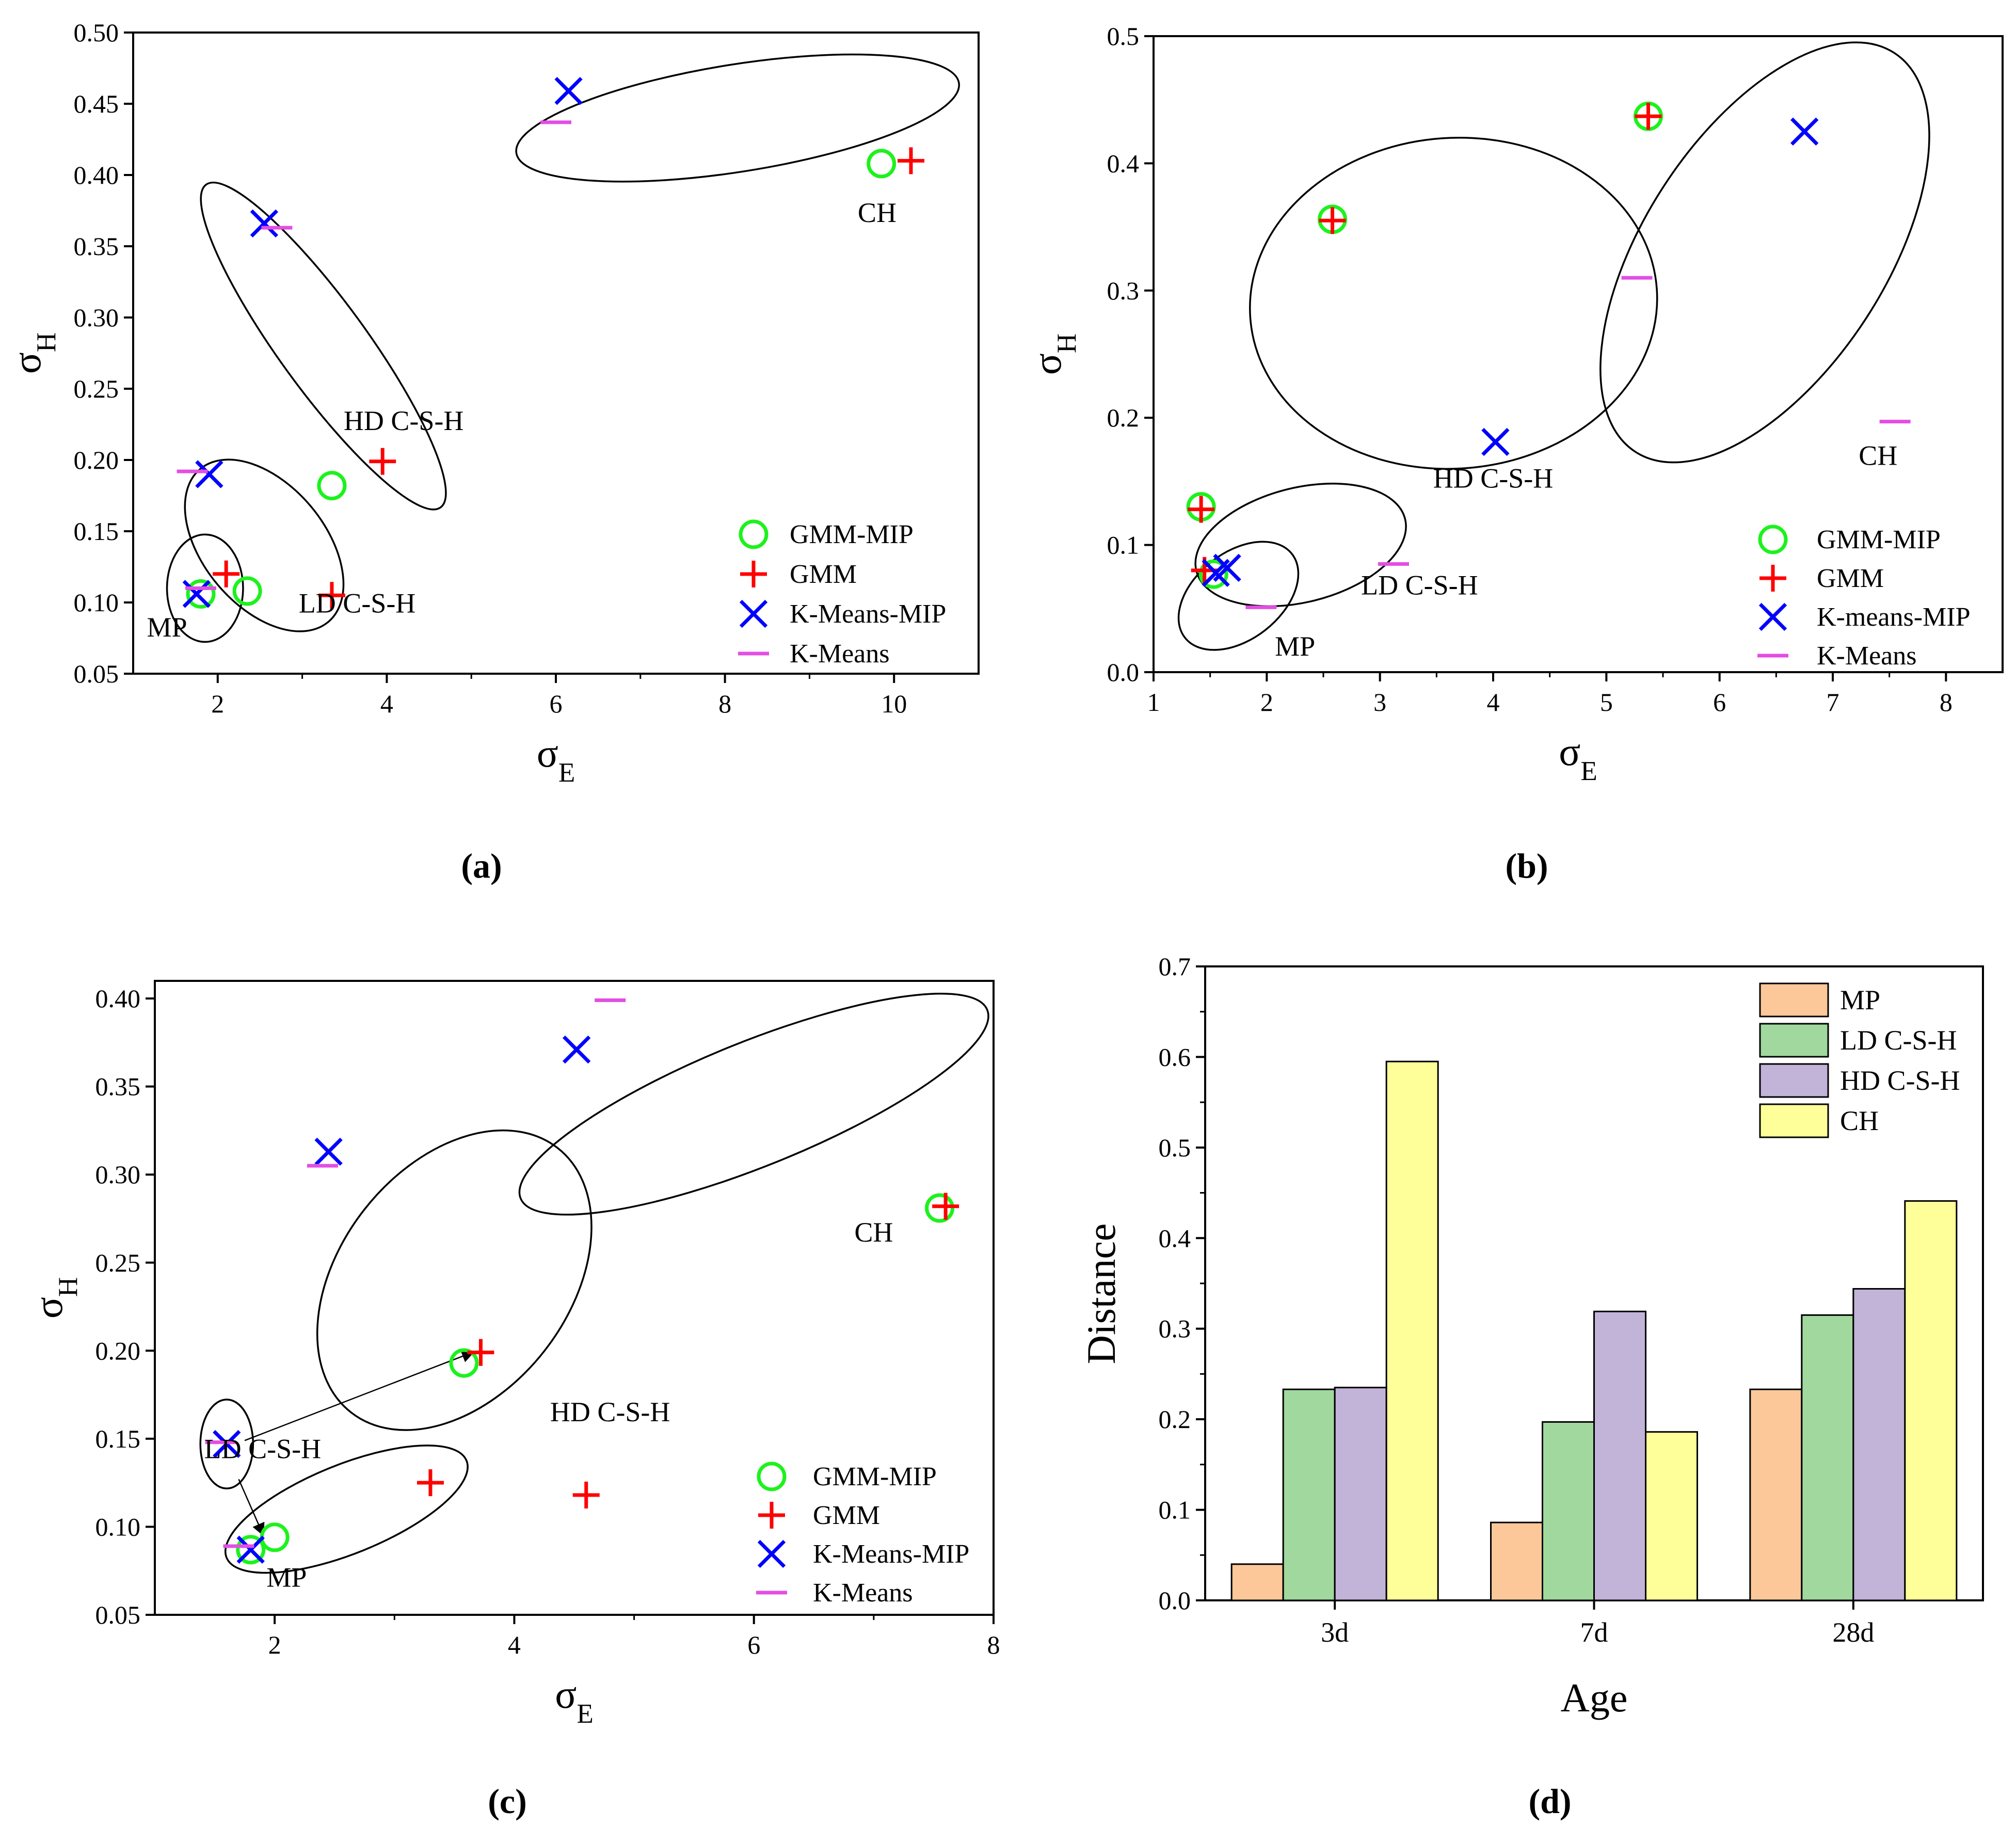 The height and width of the screenshot is (1843, 2016). Describe the element at coordinates (1850, 579) in the screenshot. I see `legend-label: GMM` at that location.